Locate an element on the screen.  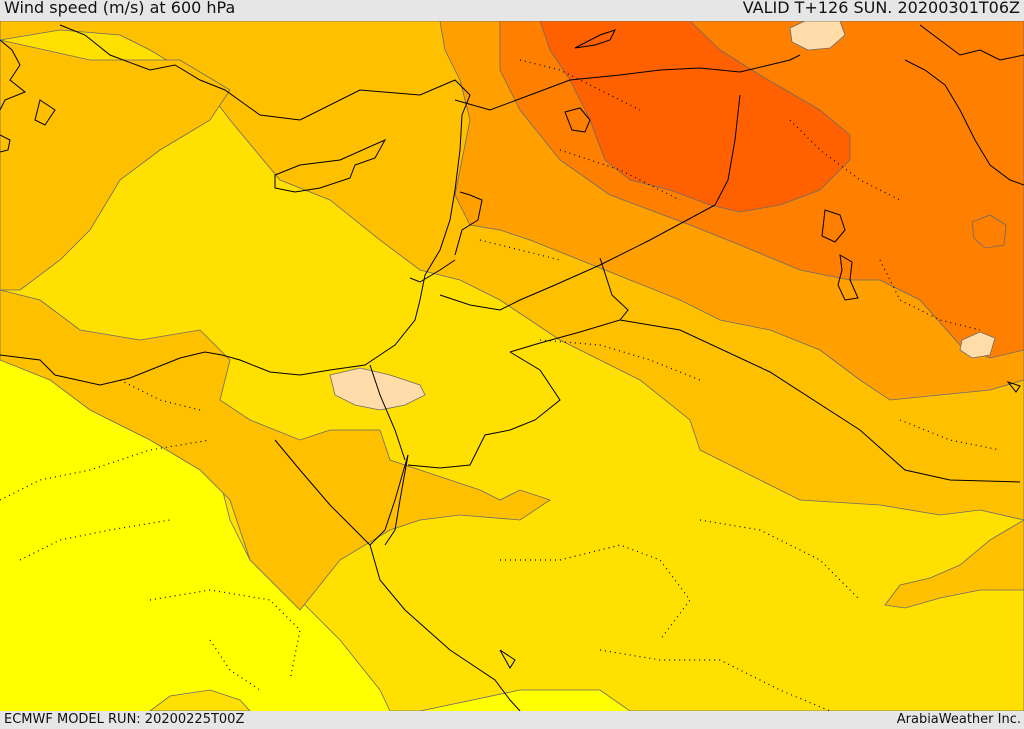
valid-time: VALID T+126 SUN. 20200301T06Z is located at coordinates (881, 8).